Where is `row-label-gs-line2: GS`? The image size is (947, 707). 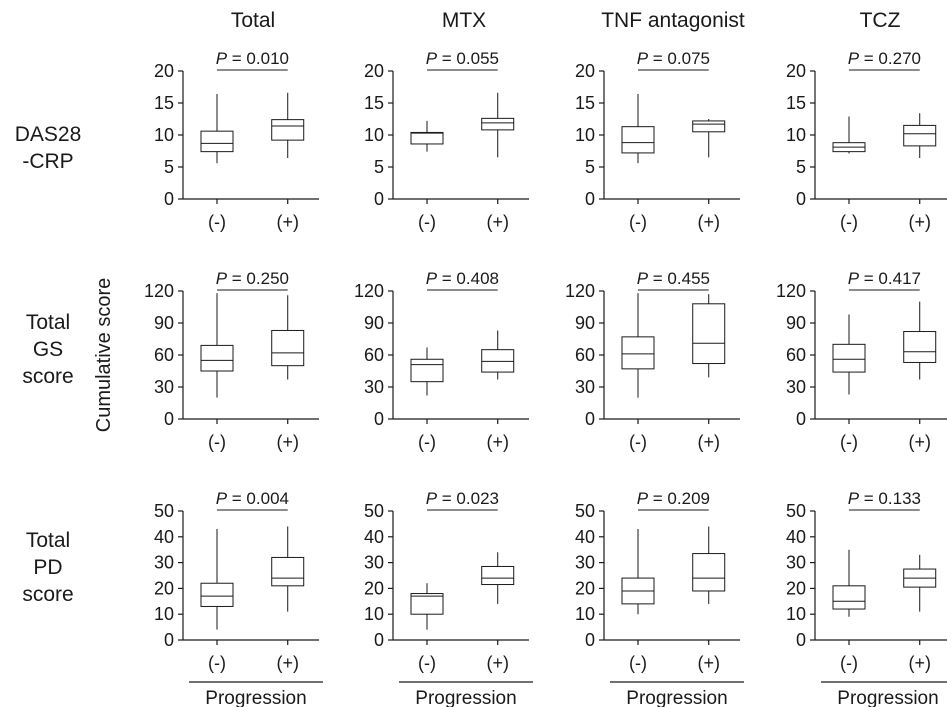
row-label-gs-line2: GS is located at coordinates (48, 349).